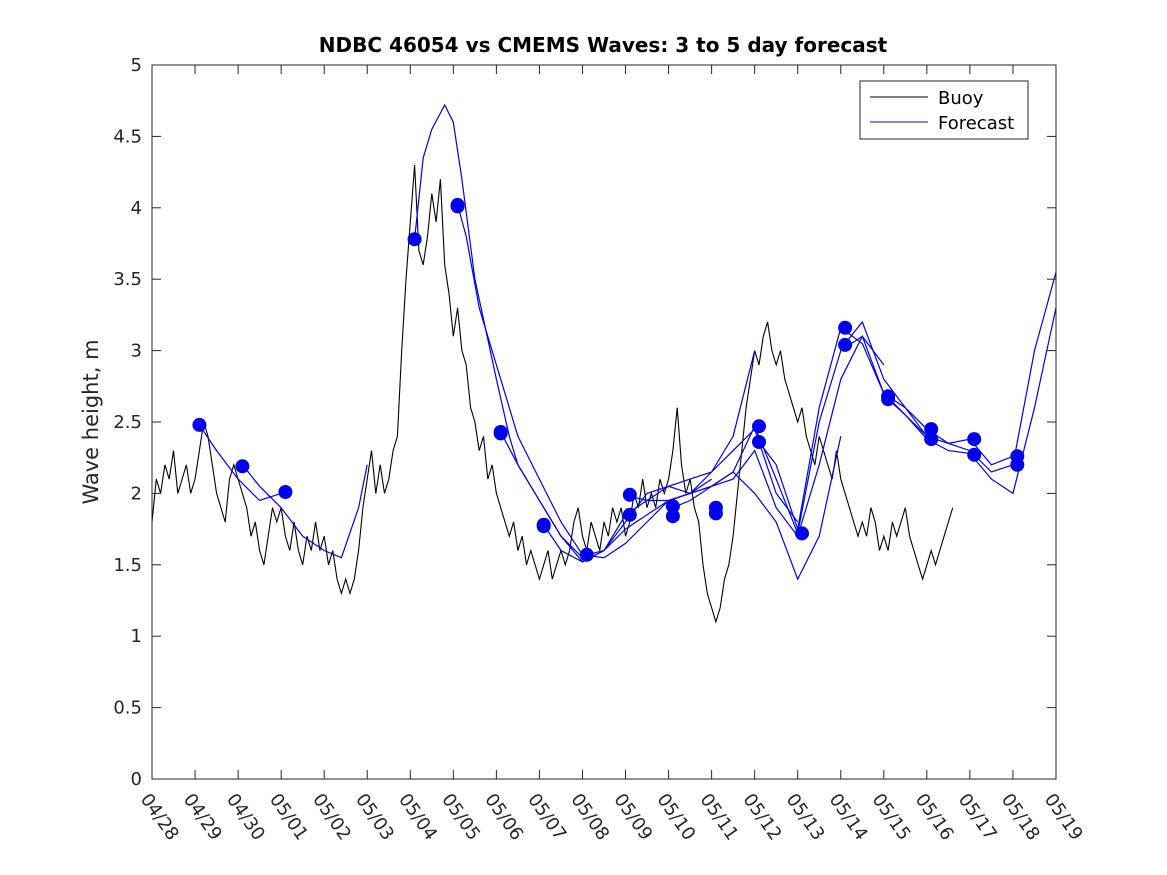  What do you see at coordinates (374, 817) in the screenshot?
I see `x-tick-label: 05/03` at bounding box center [374, 817].